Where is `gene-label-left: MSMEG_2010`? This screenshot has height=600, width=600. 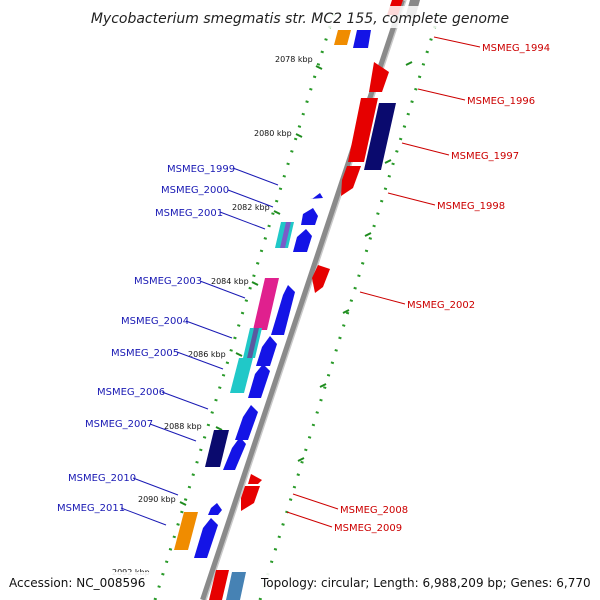 gene-label-left: MSMEG_2010 is located at coordinates (102, 478).